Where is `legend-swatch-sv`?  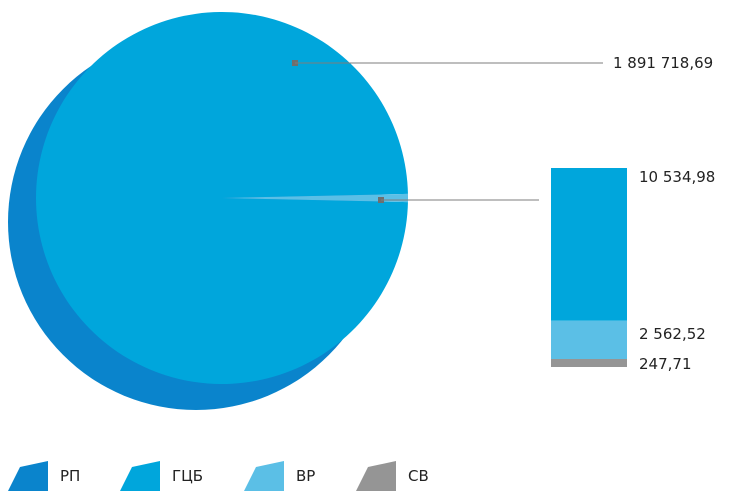
legend-swatch-sv is located at coordinates (376, 476).